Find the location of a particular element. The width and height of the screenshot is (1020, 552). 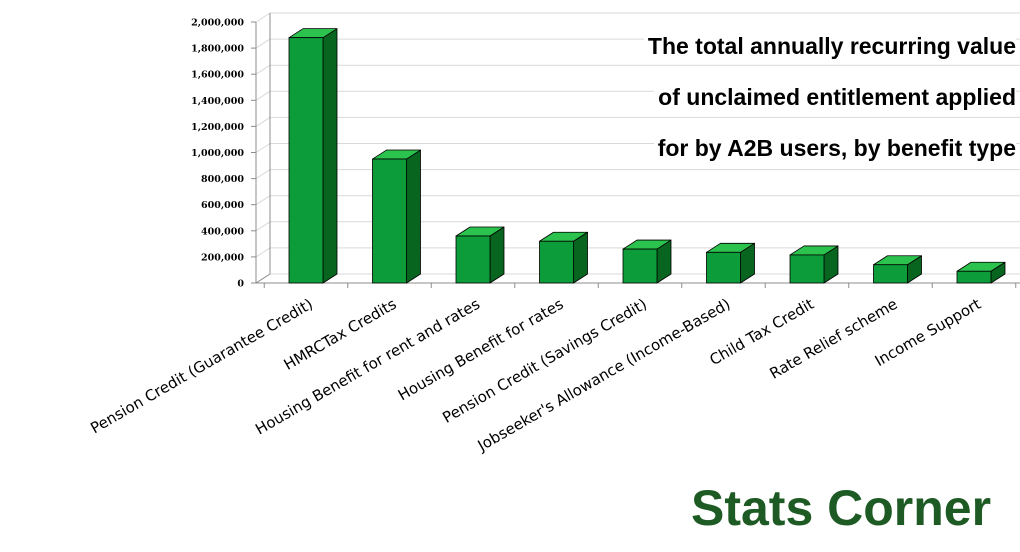

y-tick-label: 400,000 is located at coordinates (222, 231).